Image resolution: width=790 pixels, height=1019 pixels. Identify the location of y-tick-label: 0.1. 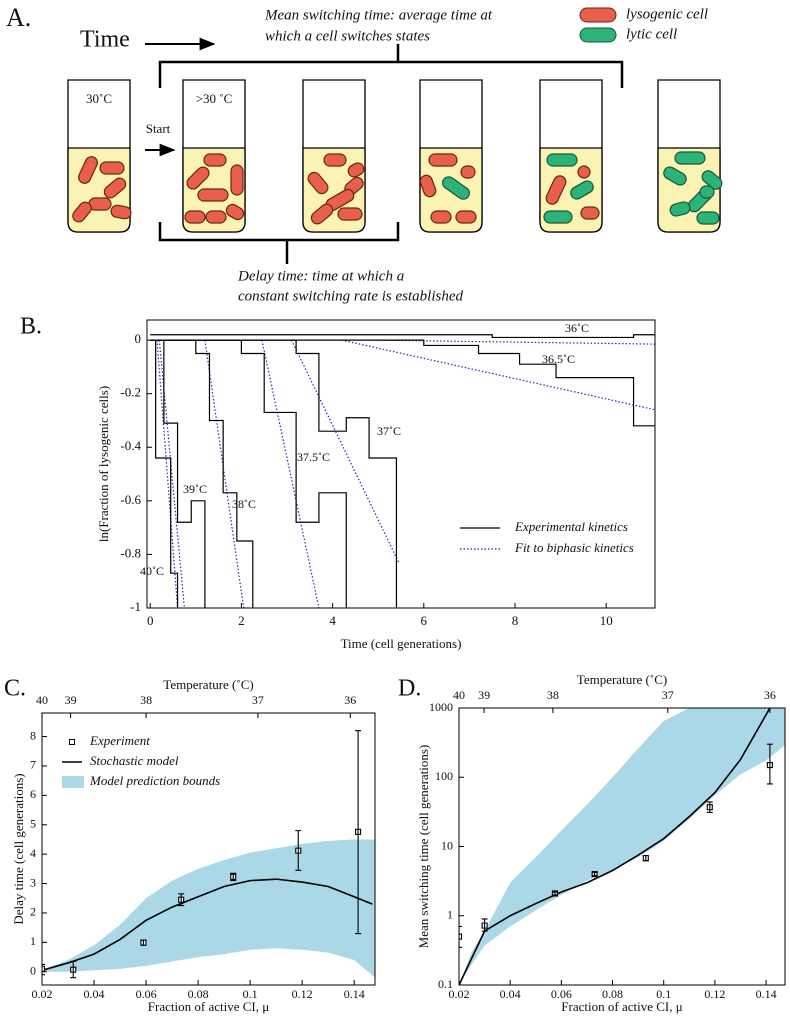
(445, 984).